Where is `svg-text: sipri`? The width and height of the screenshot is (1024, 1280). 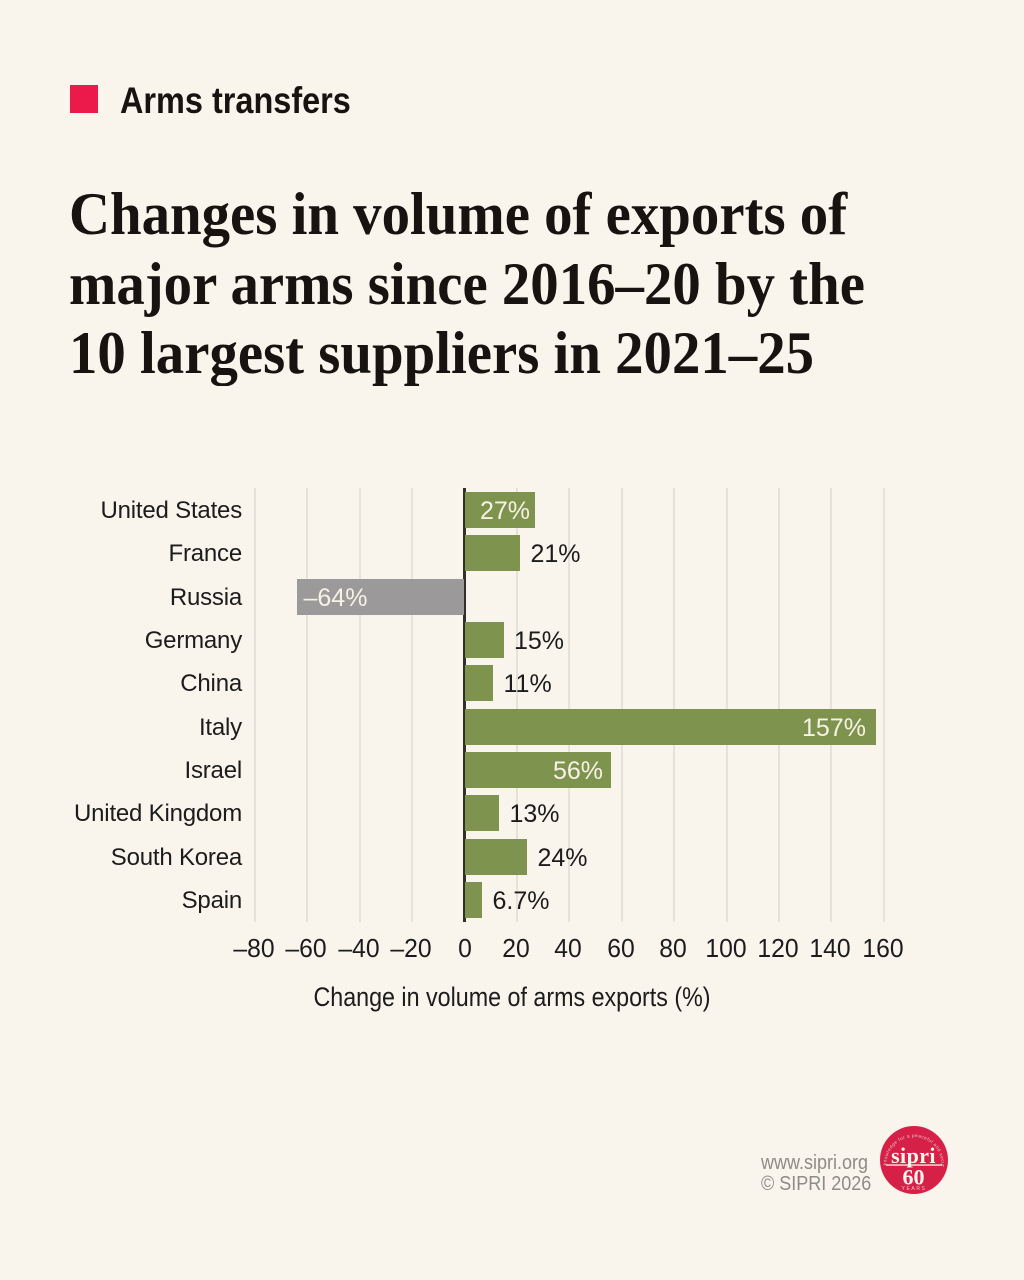 svg-text: sipri is located at coordinates (913, 1155).